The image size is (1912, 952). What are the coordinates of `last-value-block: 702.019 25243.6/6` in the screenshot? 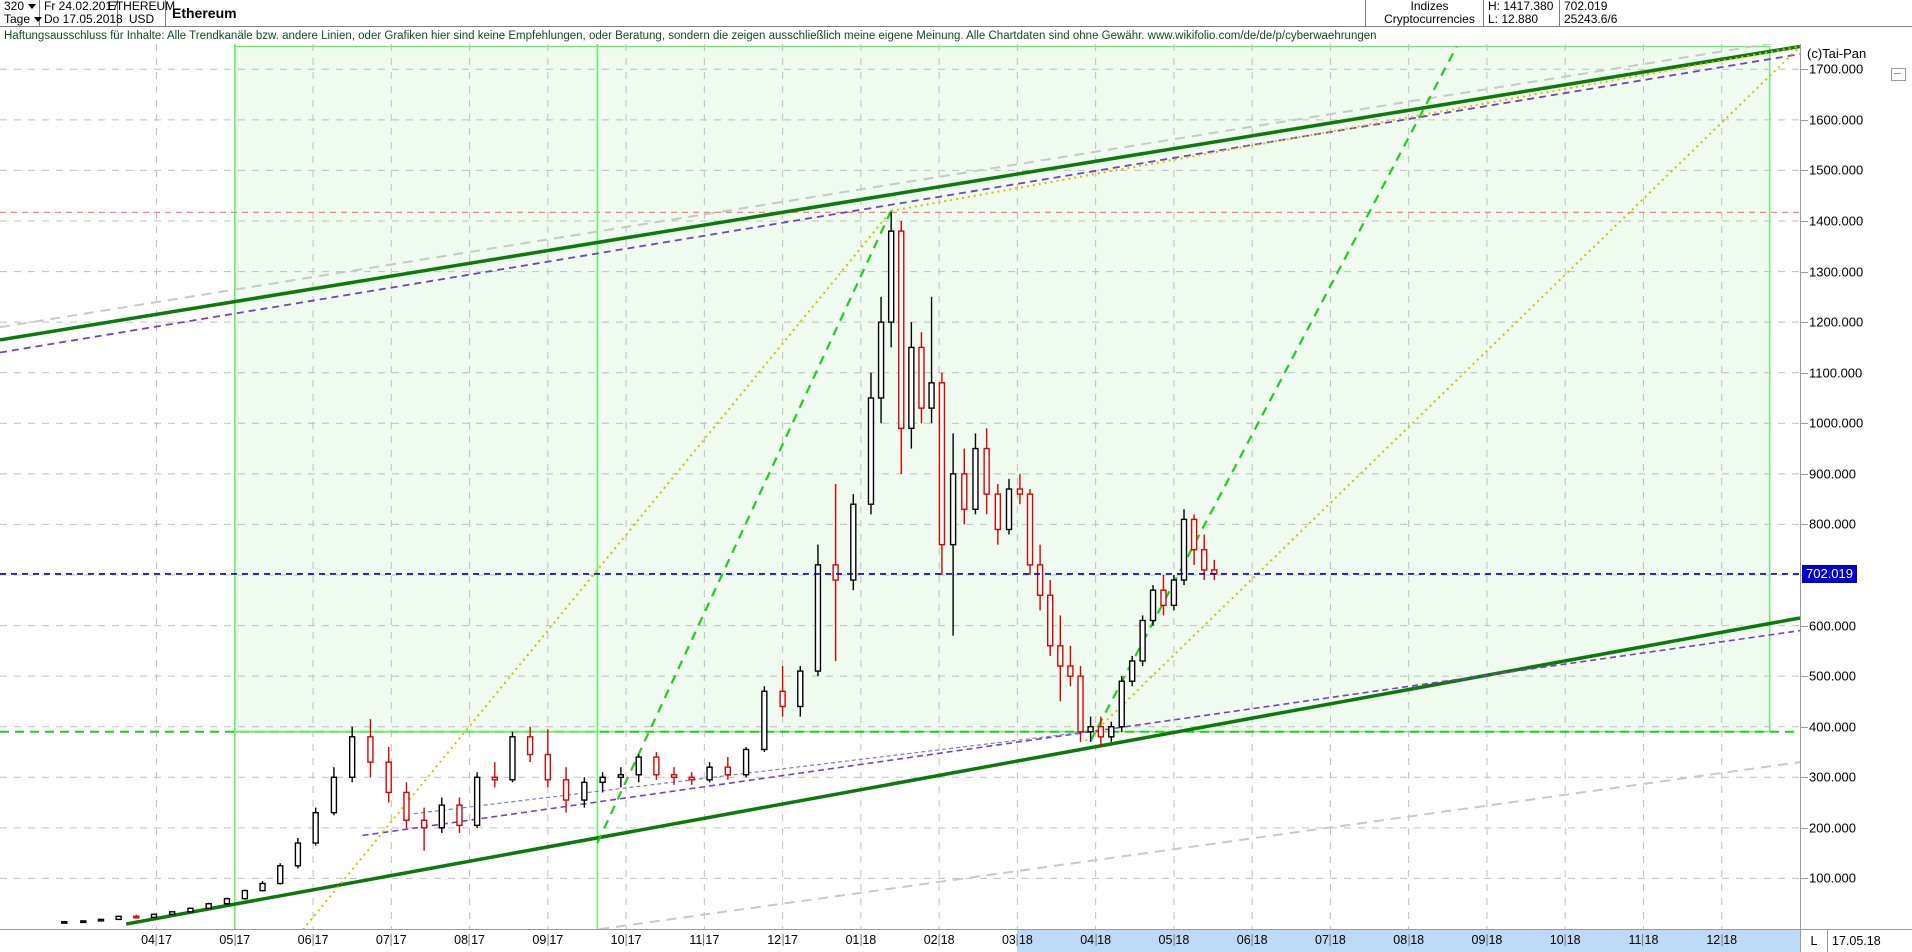 It's located at (1736, 13).